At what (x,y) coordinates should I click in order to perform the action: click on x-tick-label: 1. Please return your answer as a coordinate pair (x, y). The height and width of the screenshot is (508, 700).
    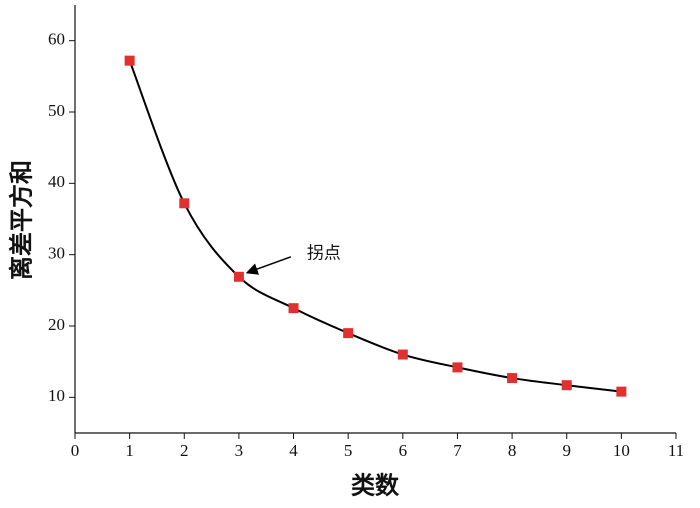
    Looking at the image, I should click on (129, 450).